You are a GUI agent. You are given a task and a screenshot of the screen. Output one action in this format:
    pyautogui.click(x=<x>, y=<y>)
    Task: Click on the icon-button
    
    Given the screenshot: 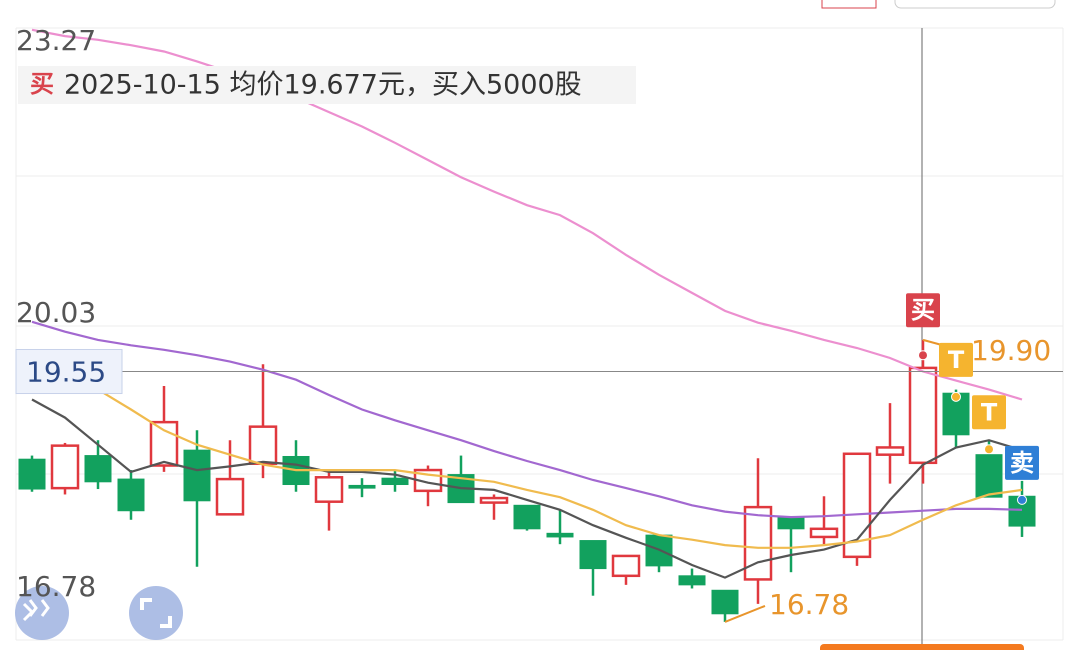 What is the action you would take?
    pyautogui.click(x=42, y=613)
    